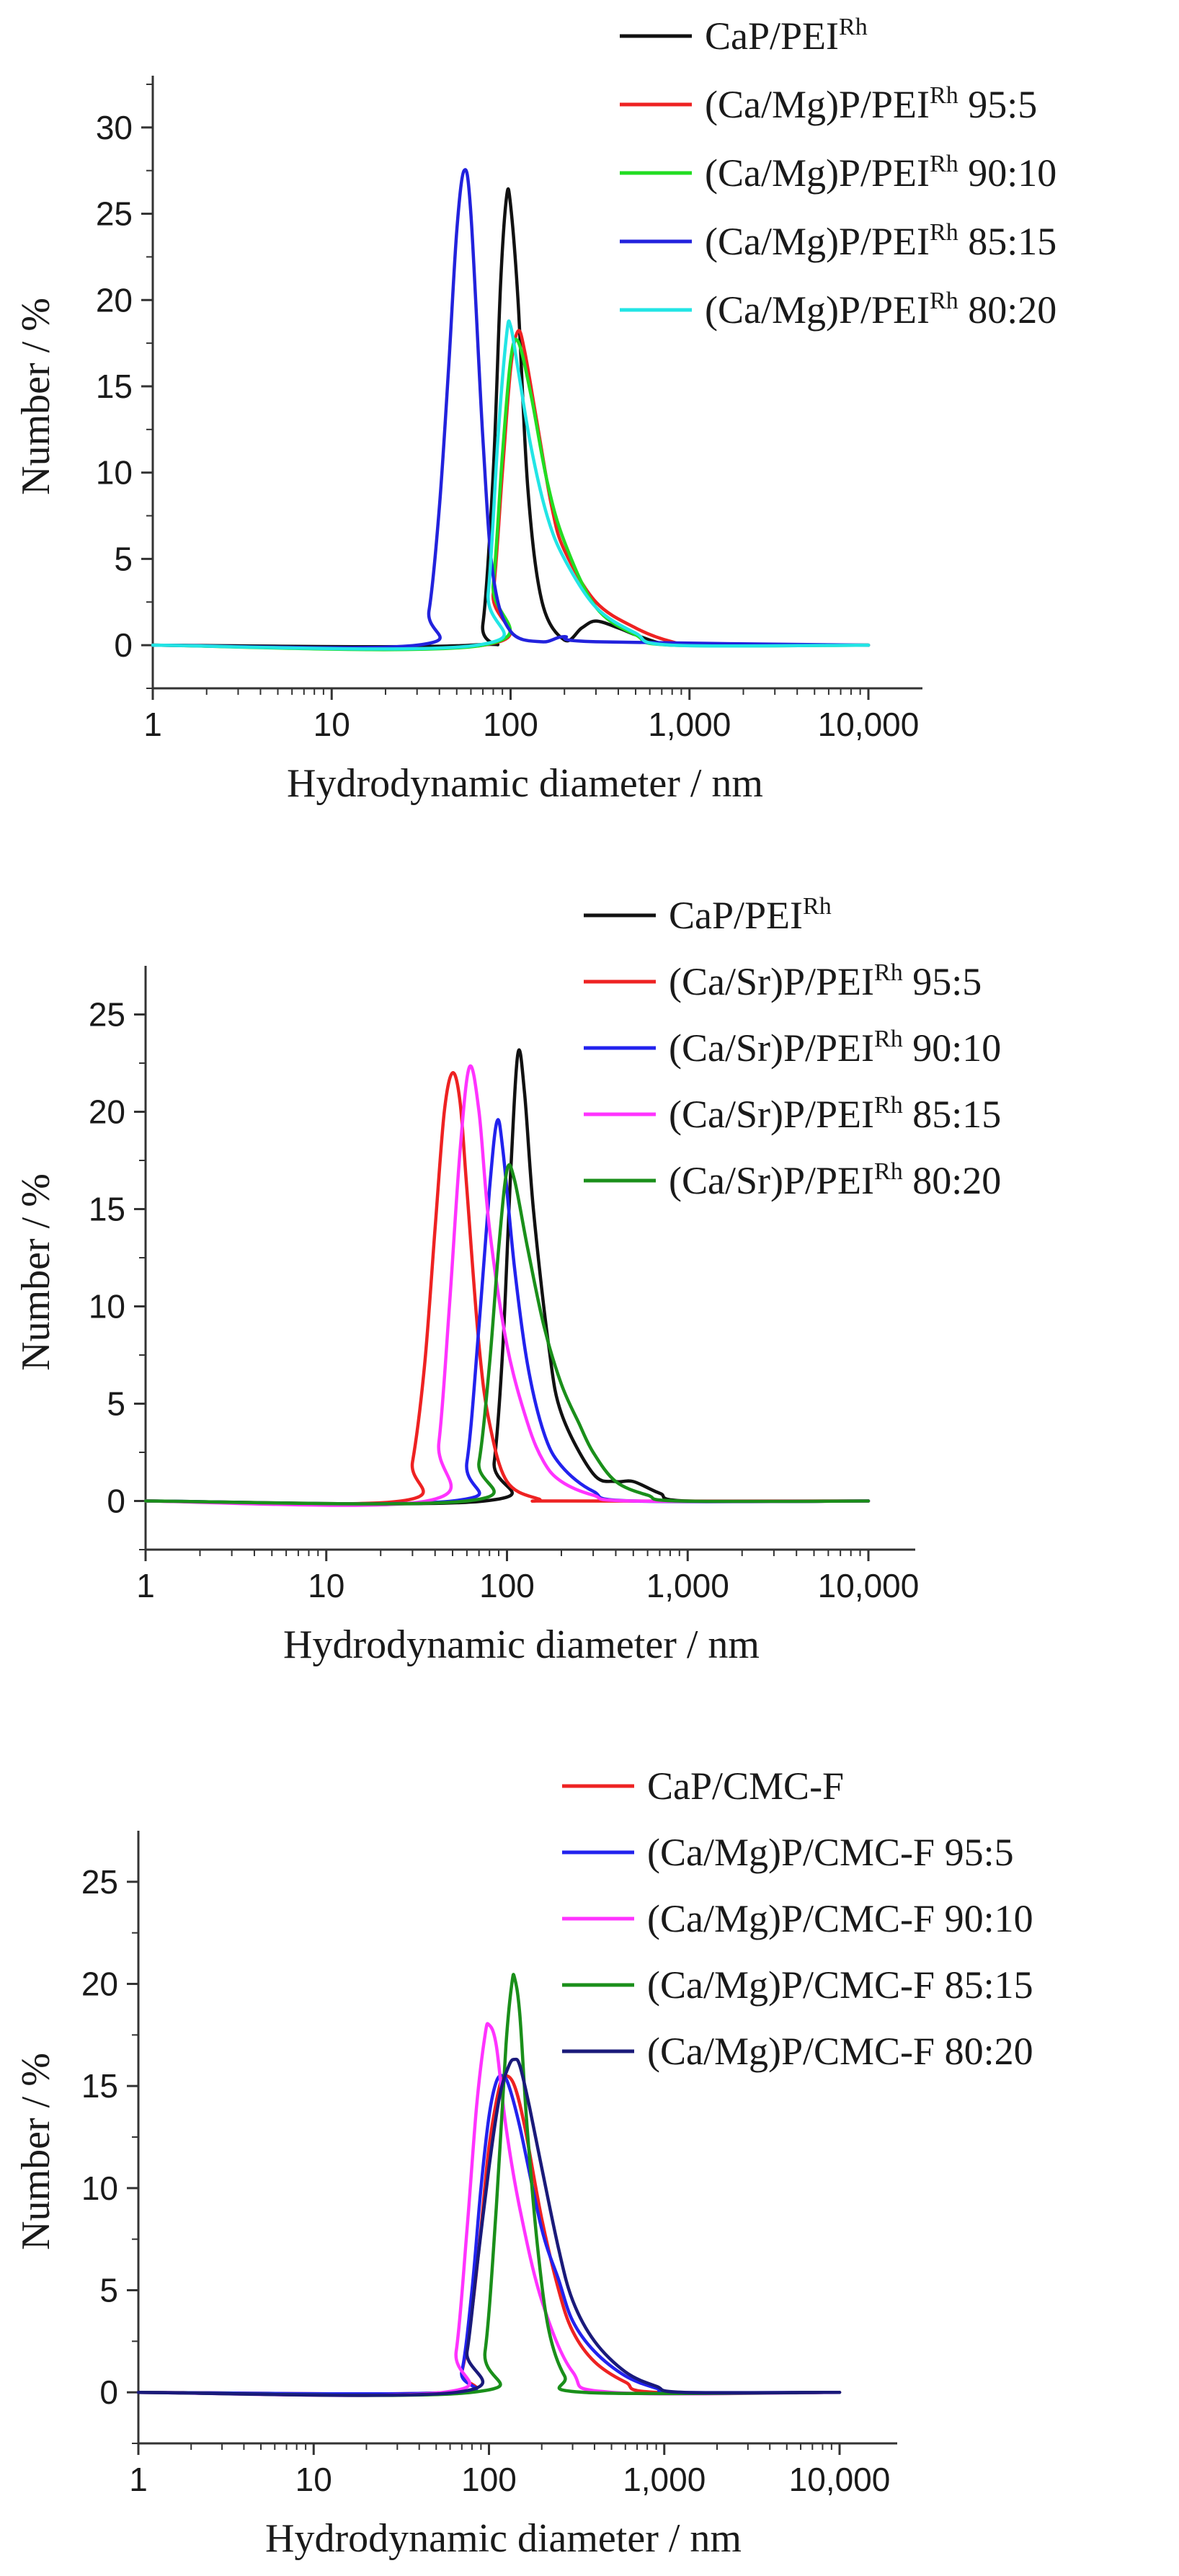  What do you see at coordinates (835, 1180) in the screenshot?
I see `legend-entry: (Ca/Sr)P/PEIRh 80:20` at bounding box center [835, 1180].